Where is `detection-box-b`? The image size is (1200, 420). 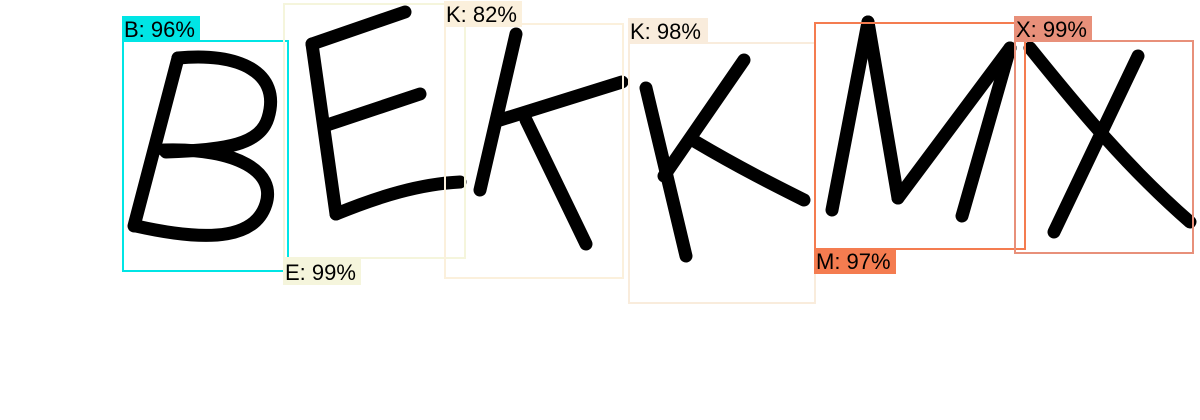
detection-box-b is located at coordinates (205, 156).